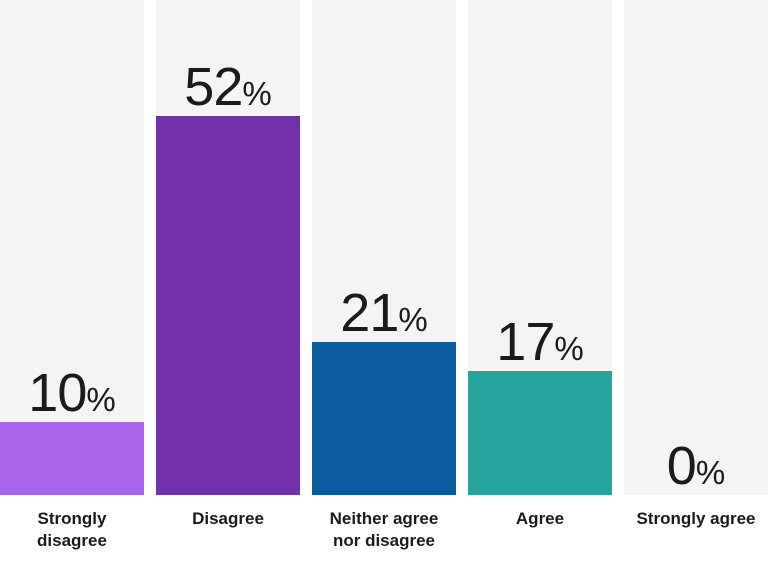  I want to click on category-label: Disagree, so click(228, 518).